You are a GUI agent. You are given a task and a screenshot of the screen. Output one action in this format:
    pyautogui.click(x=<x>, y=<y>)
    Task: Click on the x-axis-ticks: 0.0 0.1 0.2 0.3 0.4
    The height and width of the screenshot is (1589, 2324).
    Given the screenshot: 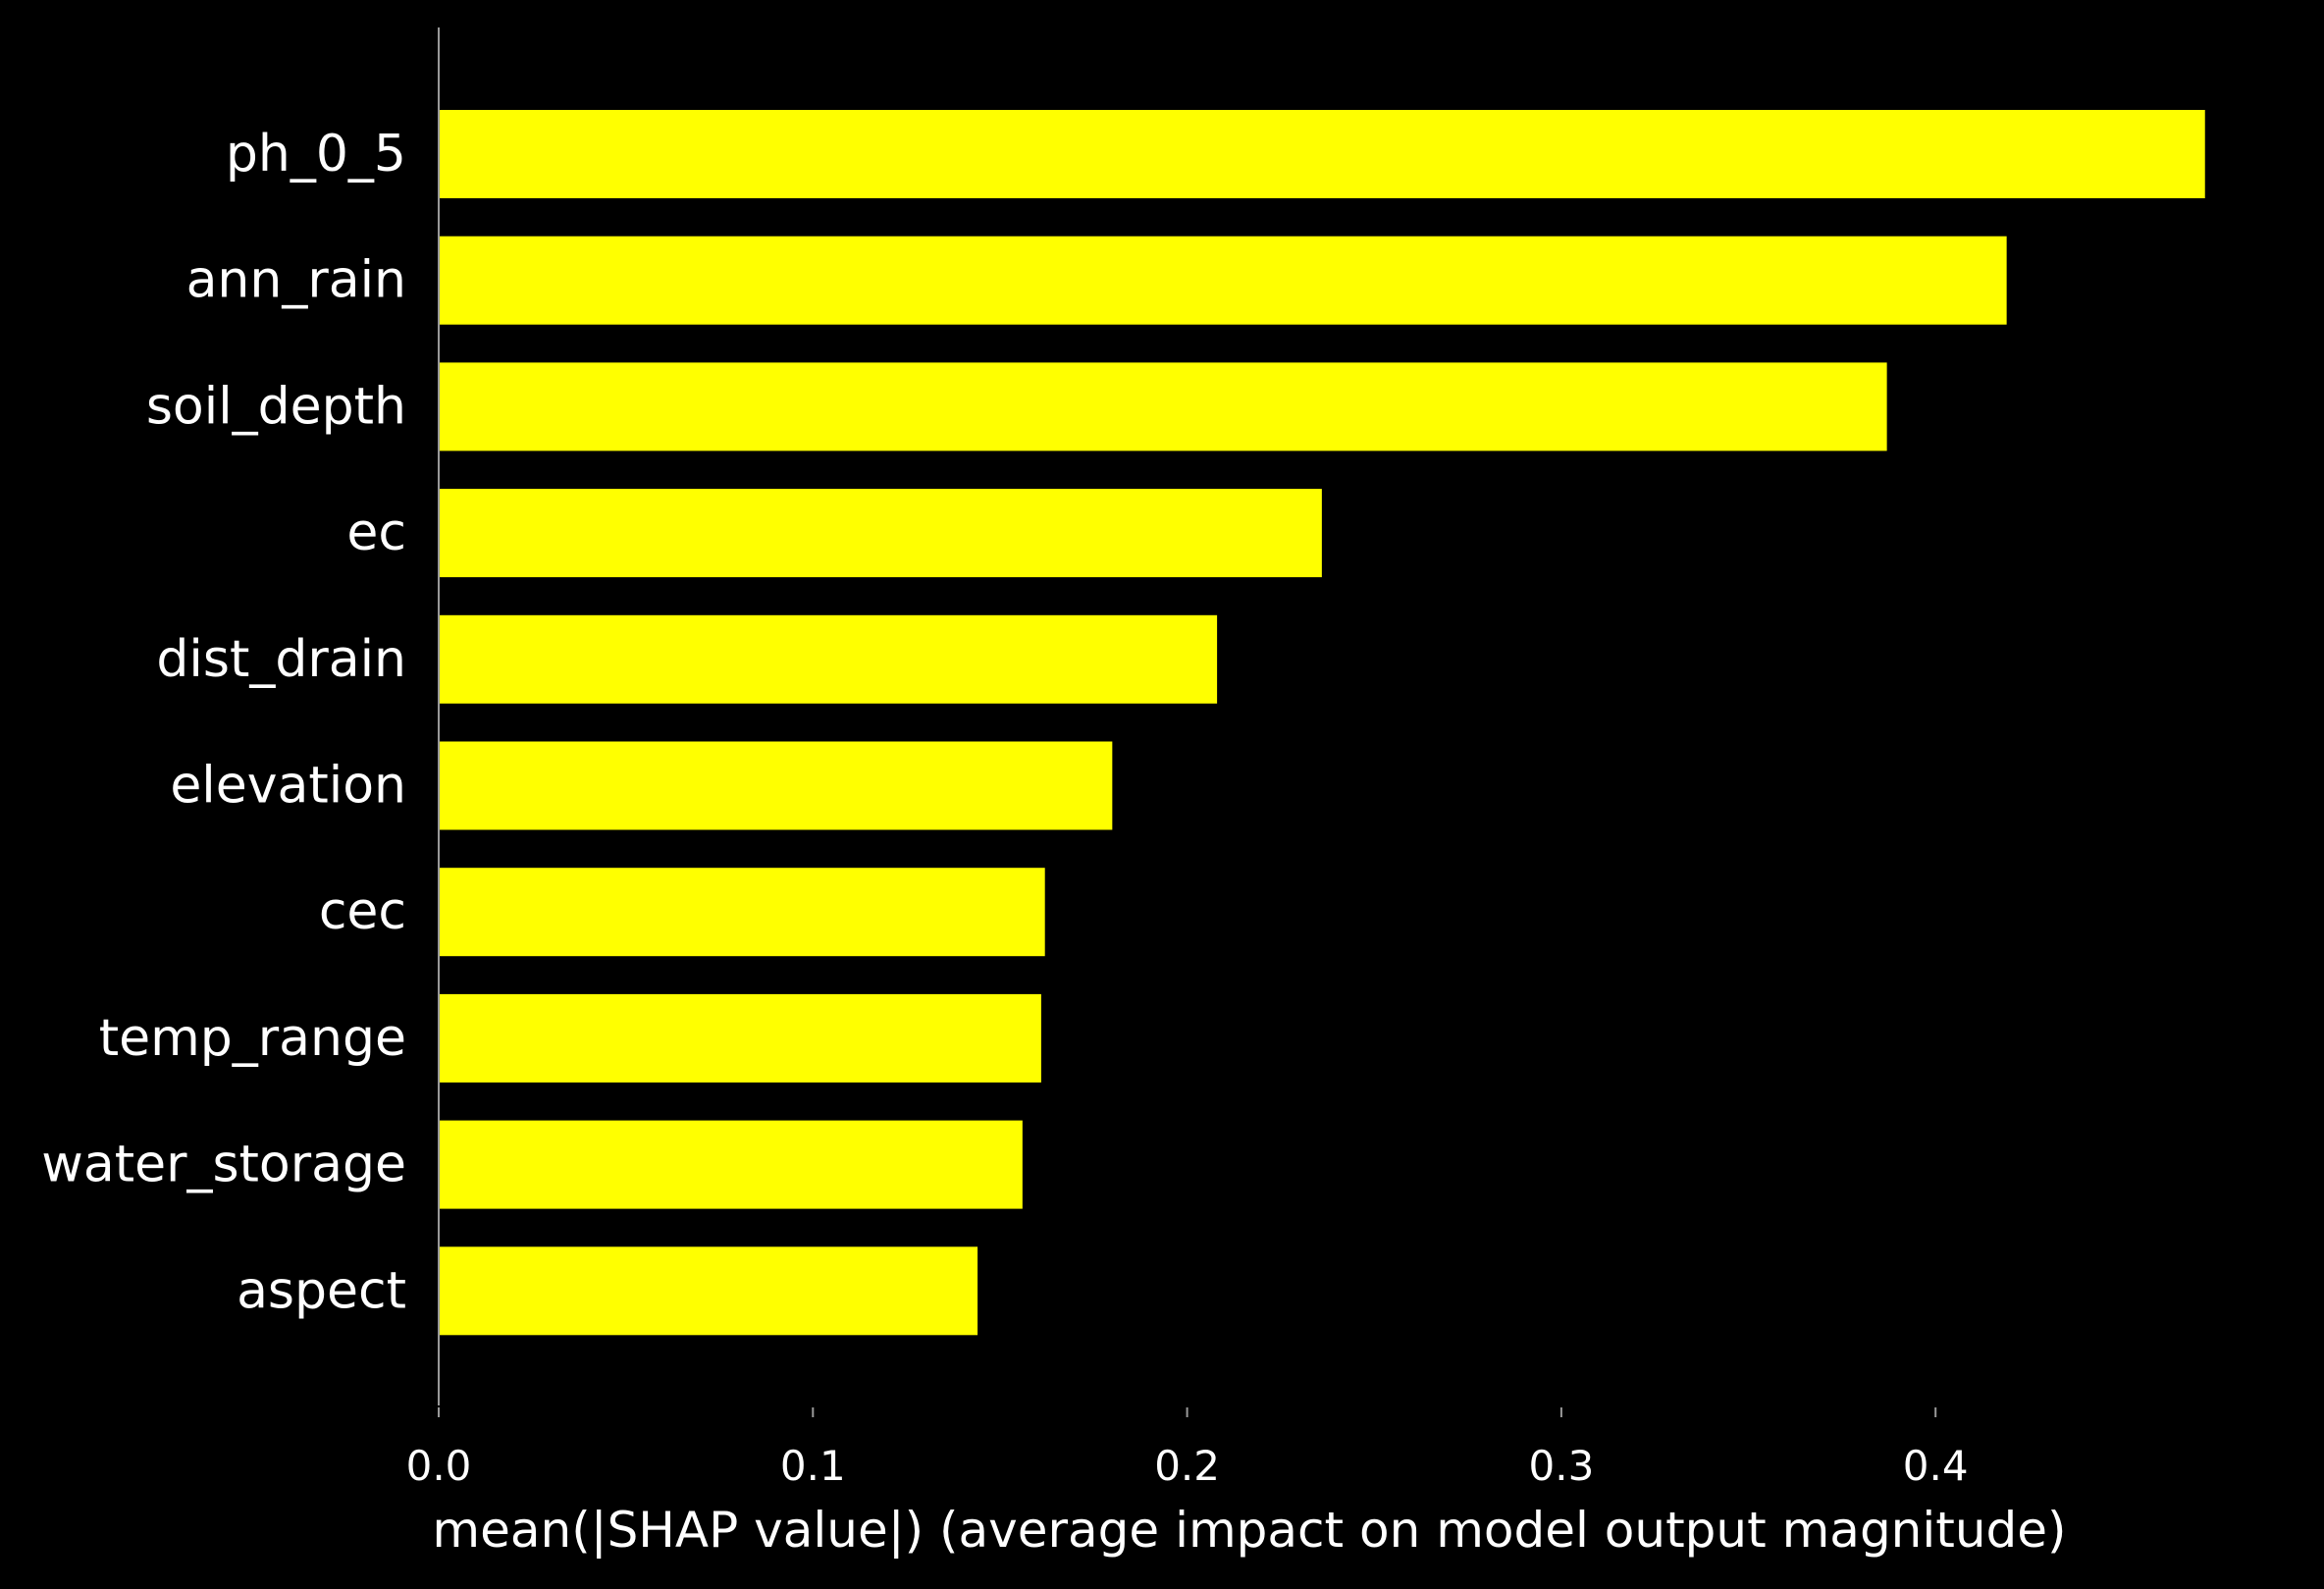 What is the action you would take?
    pyautogui.click(x=1188, y=1448)
    